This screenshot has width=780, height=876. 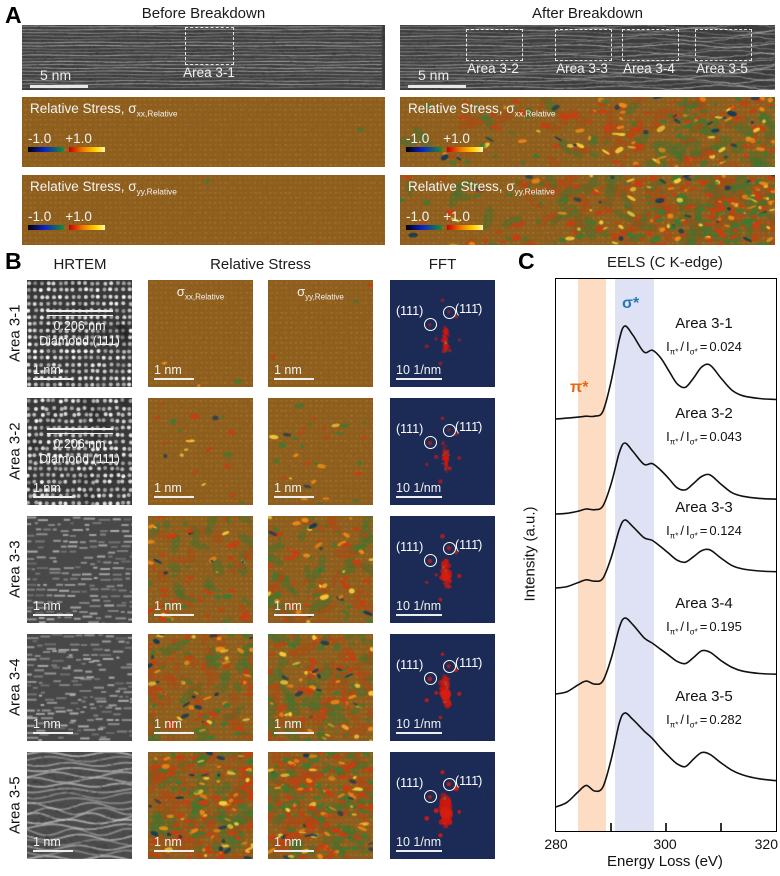 I want to click on area-label: Area 3-1, so click(x=209, y=72).